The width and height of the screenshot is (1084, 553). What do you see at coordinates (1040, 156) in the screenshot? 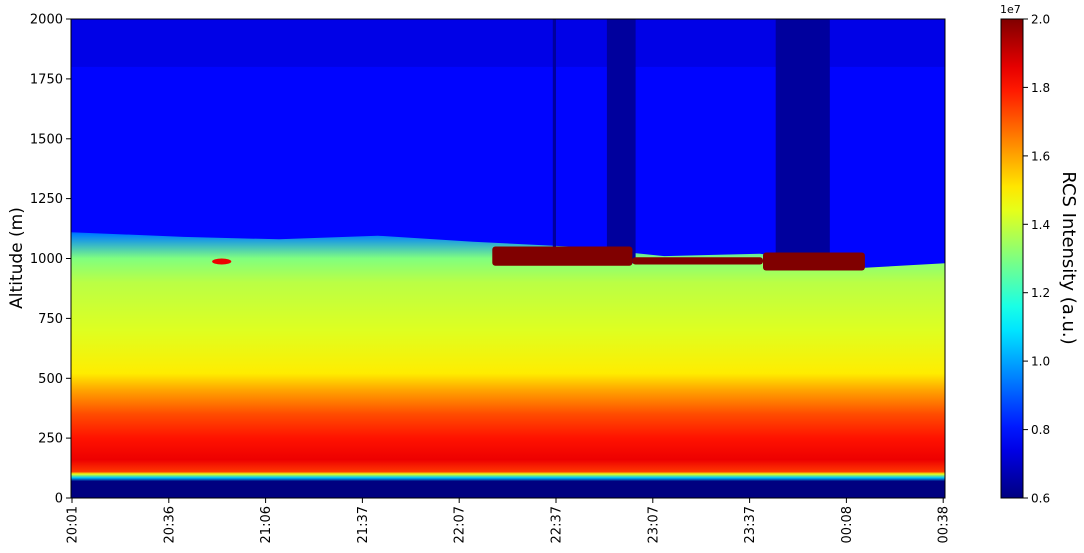
I see `colorbar-tick-label: 1.6` at bounding box center [1040, 156].